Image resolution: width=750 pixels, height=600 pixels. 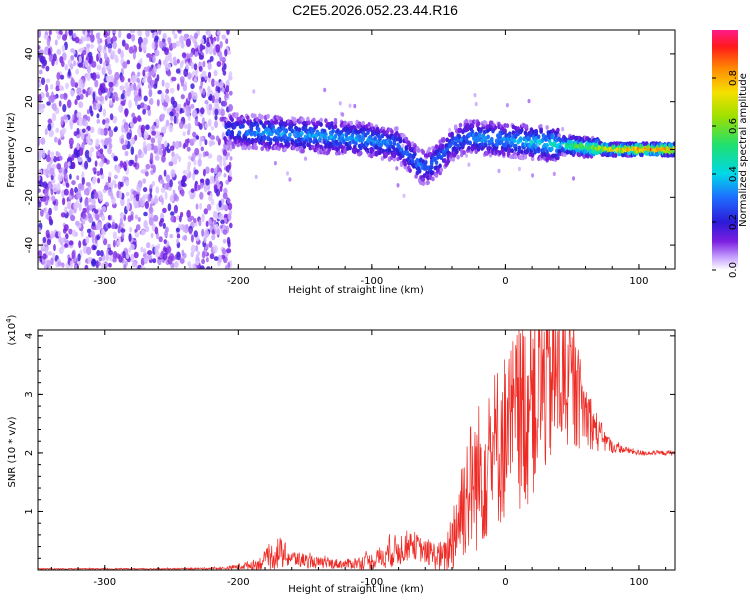 What do you see at coordinates (29, 336) in the screenshot?
I see `y-tick-label: 4` at bounding box center [29, 336].